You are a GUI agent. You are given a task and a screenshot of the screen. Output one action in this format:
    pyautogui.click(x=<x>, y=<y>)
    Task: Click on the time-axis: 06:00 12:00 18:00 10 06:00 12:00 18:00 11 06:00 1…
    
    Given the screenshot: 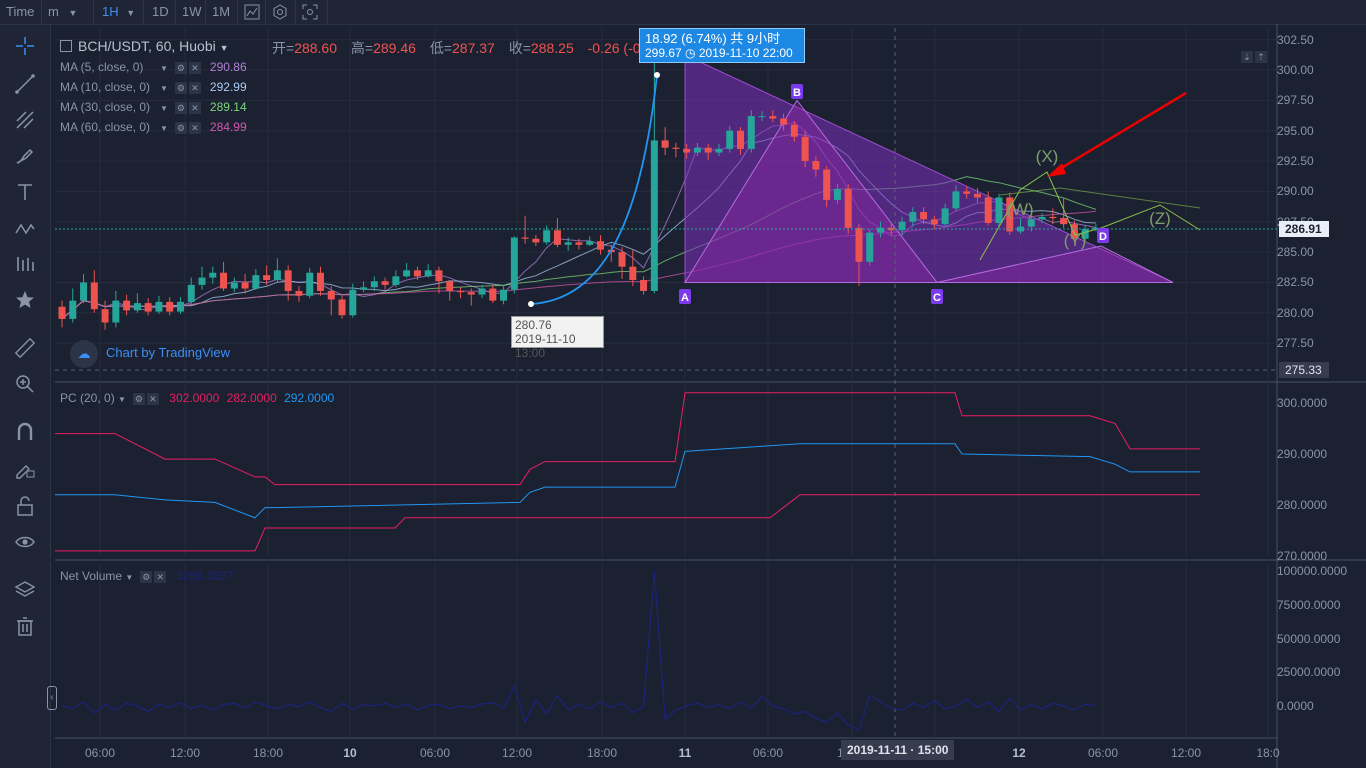 What is the action you would take?
    pyautogui.click(x=640, y=753)
    